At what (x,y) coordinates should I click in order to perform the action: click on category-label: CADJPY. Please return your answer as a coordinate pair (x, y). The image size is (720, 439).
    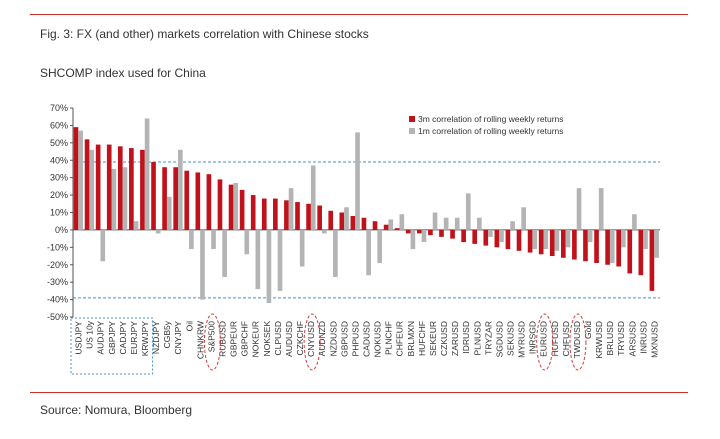
    Looking at the image, I should click on (123, 338).